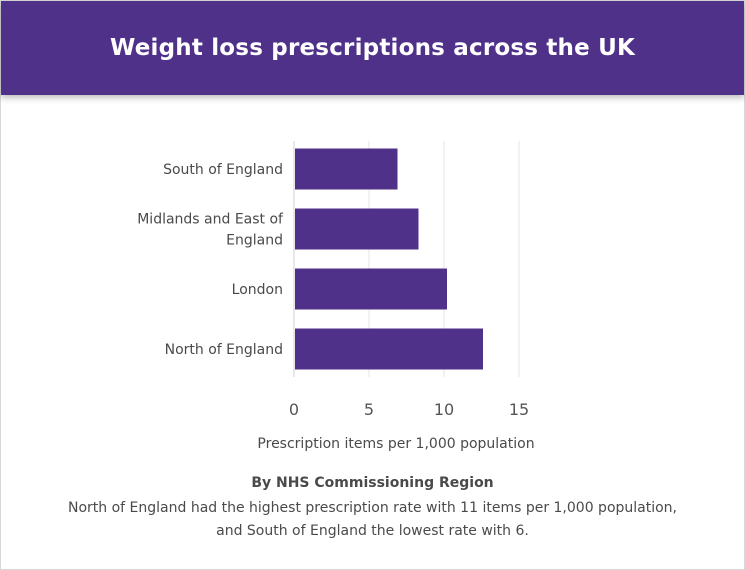 Image resolution: width=745 pixels, height=570 pixels. Describe the element at coordinates (294, 409) in the screenshot. I see `x-tick-label: 0` at that location.